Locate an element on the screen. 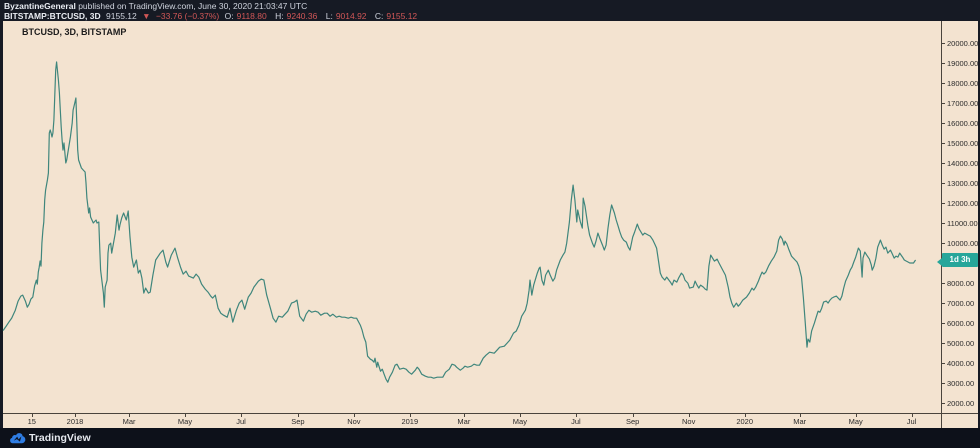 The height and width of the screenshot is (448, 980). time-axis-separator is located at coordinates (490, 413).